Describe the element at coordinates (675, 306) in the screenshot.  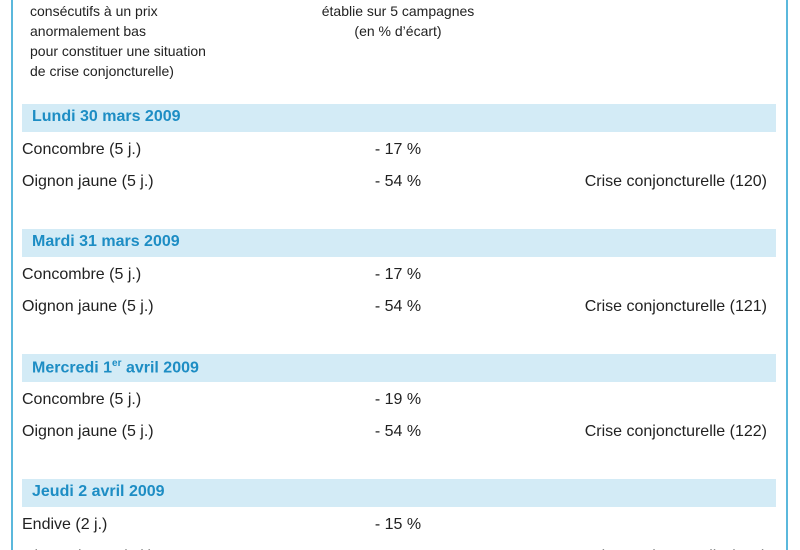
I see `item-note: Crise conjoncturelle (121)` at that location.